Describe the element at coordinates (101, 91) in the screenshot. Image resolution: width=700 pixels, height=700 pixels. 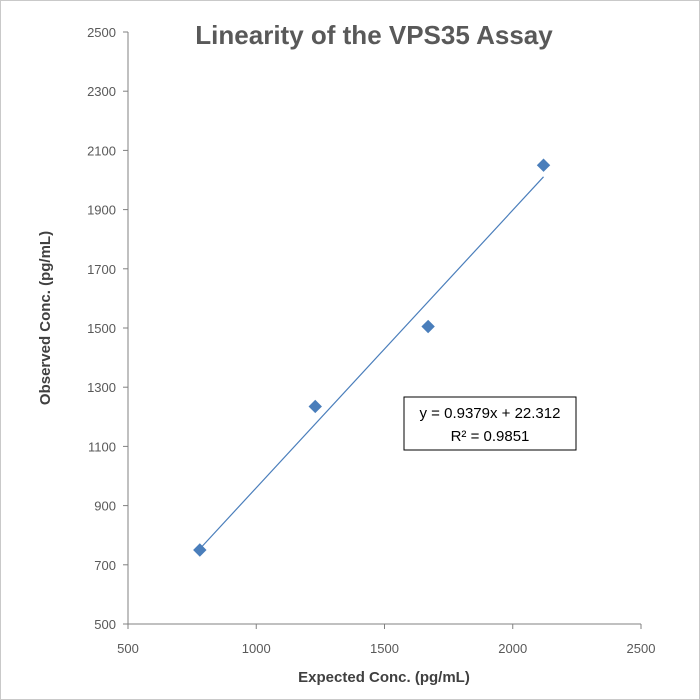
I see `y-tick-label: 2300` at that location.